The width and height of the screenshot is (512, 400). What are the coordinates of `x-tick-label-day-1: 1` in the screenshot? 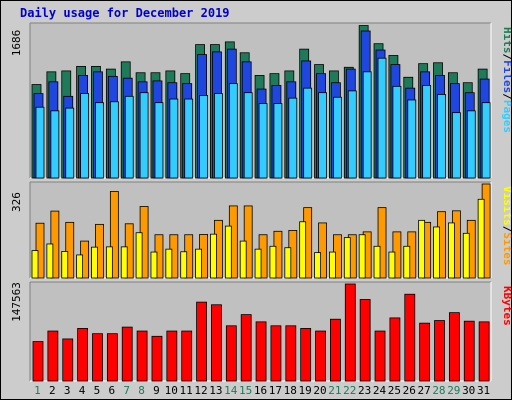 It's located at (37, 390).